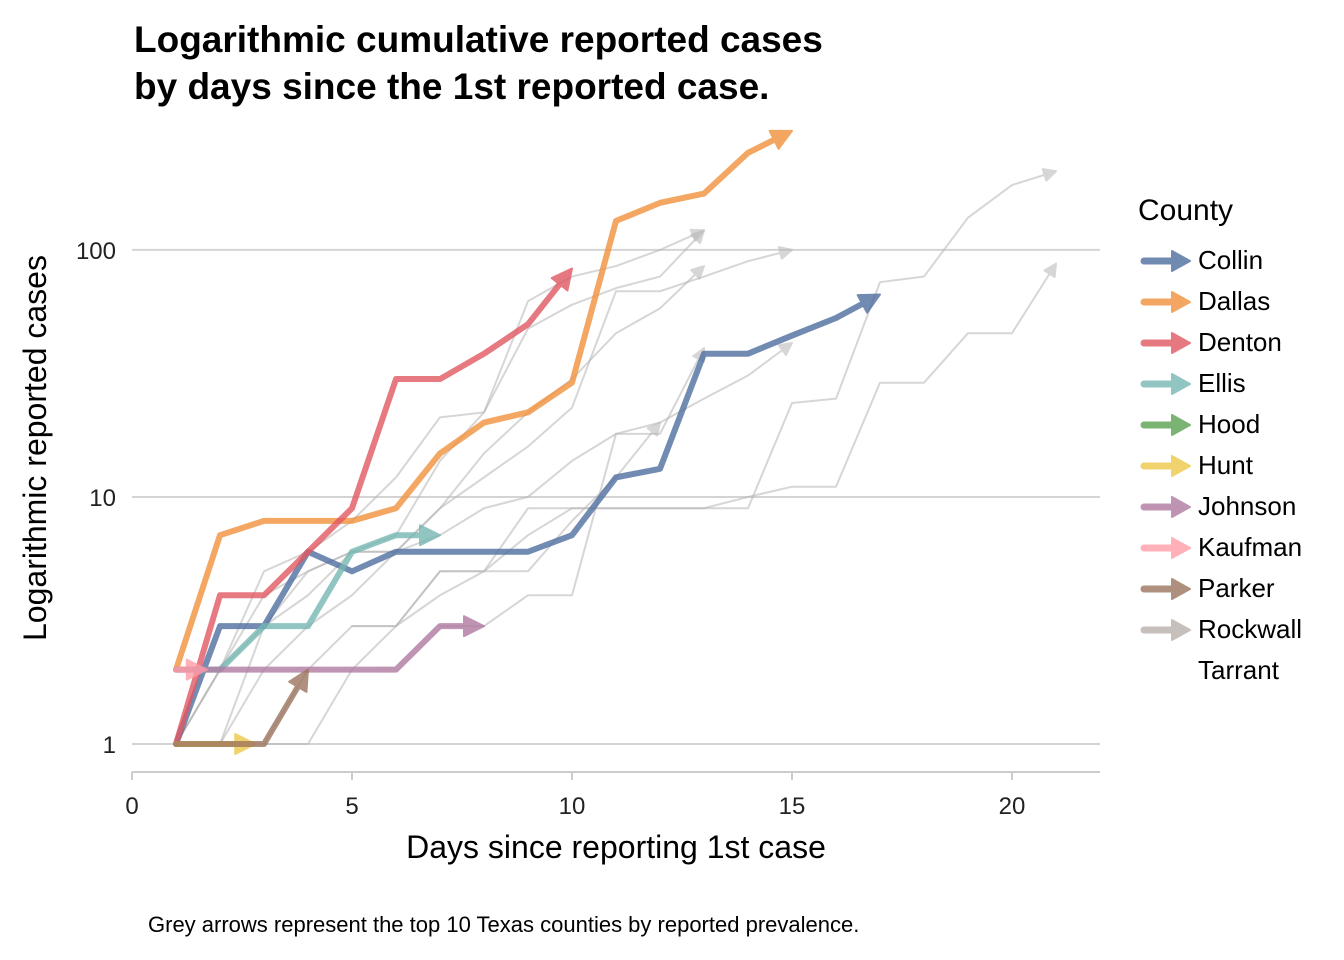 The height and width of the screenshot is (960, 1344). I want to click on x-axis-label: Days since reporting 1st case, so click(616, 847).